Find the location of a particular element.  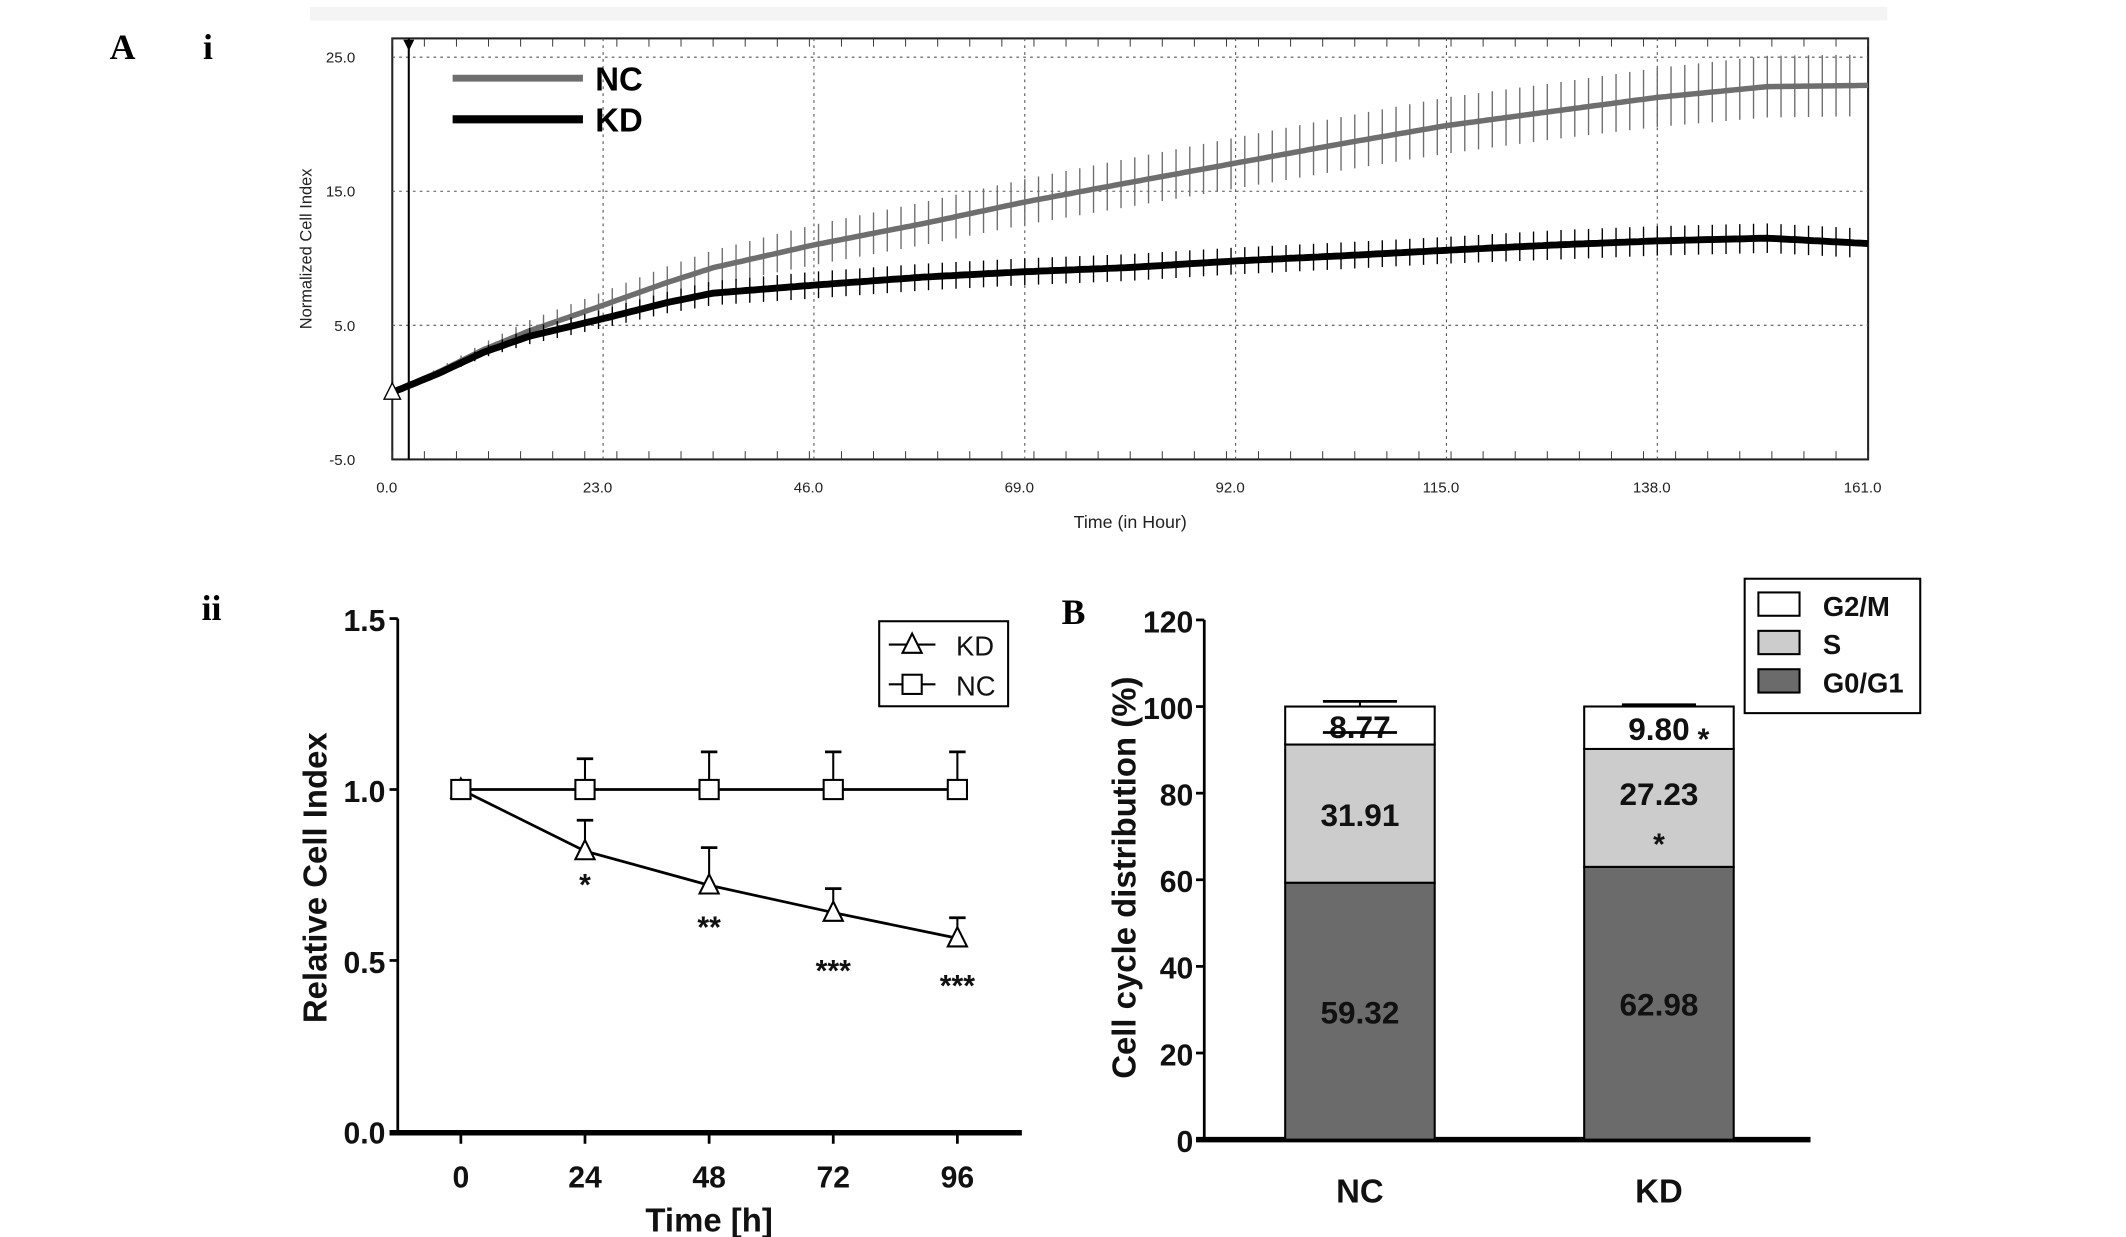

y-tick-label: 60 is located at coordinates (1177, 882).